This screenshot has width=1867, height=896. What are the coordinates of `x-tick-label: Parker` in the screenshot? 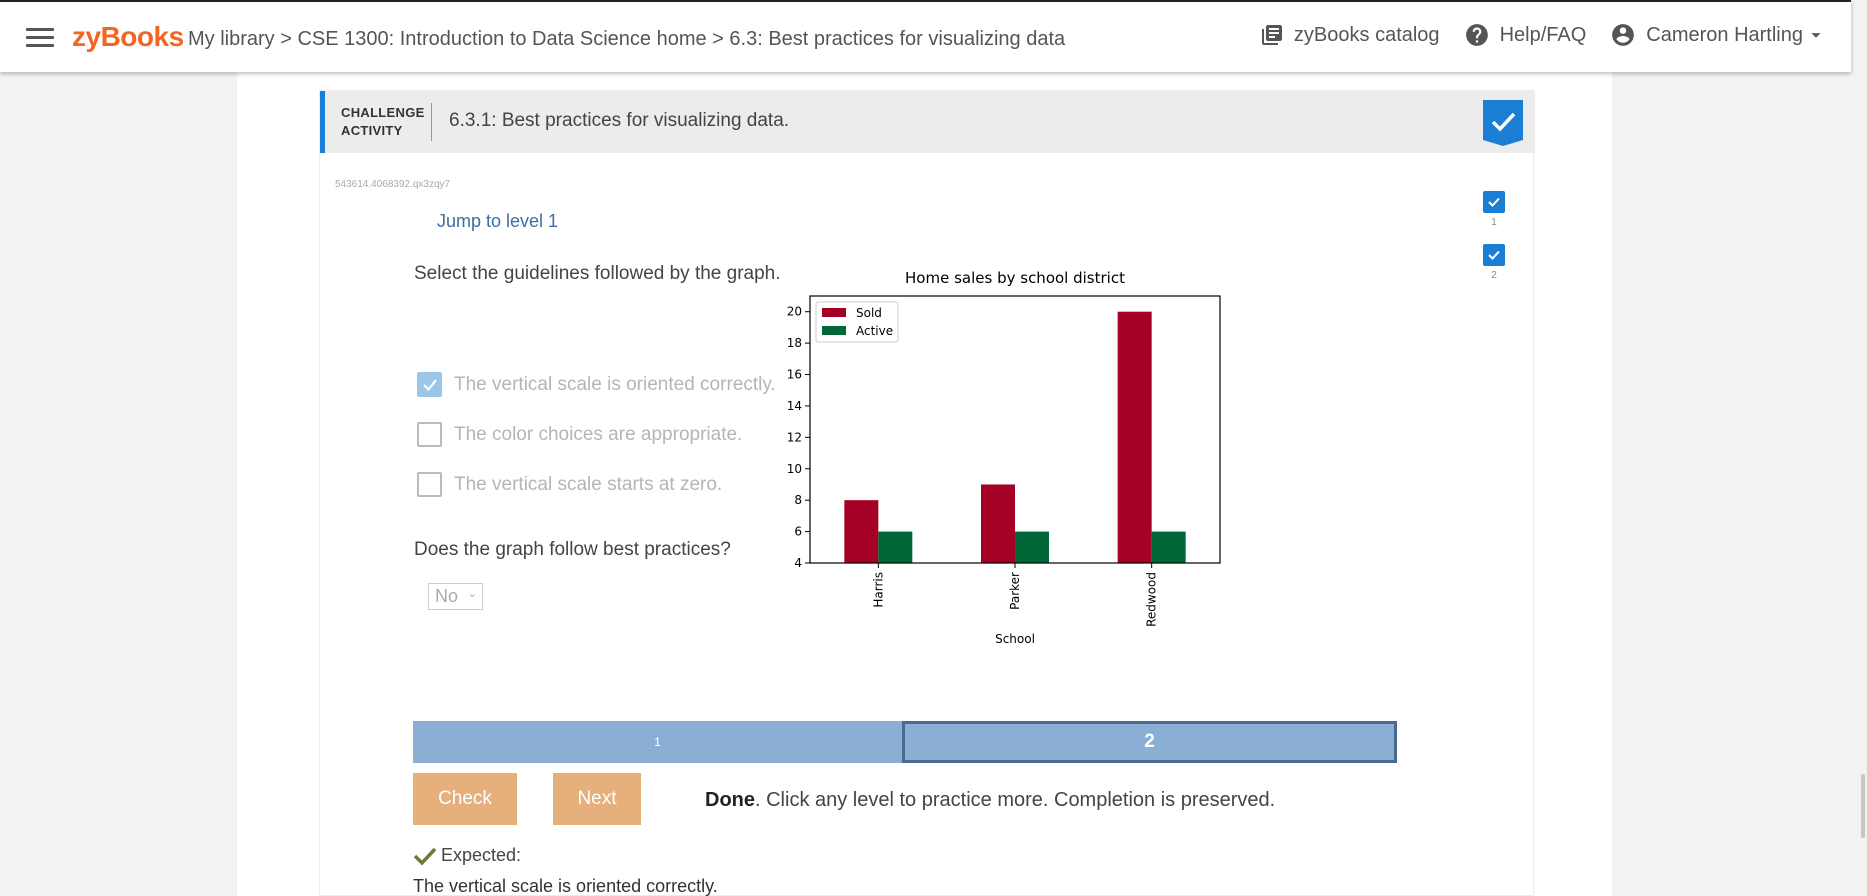 It's located at (1015, 591).